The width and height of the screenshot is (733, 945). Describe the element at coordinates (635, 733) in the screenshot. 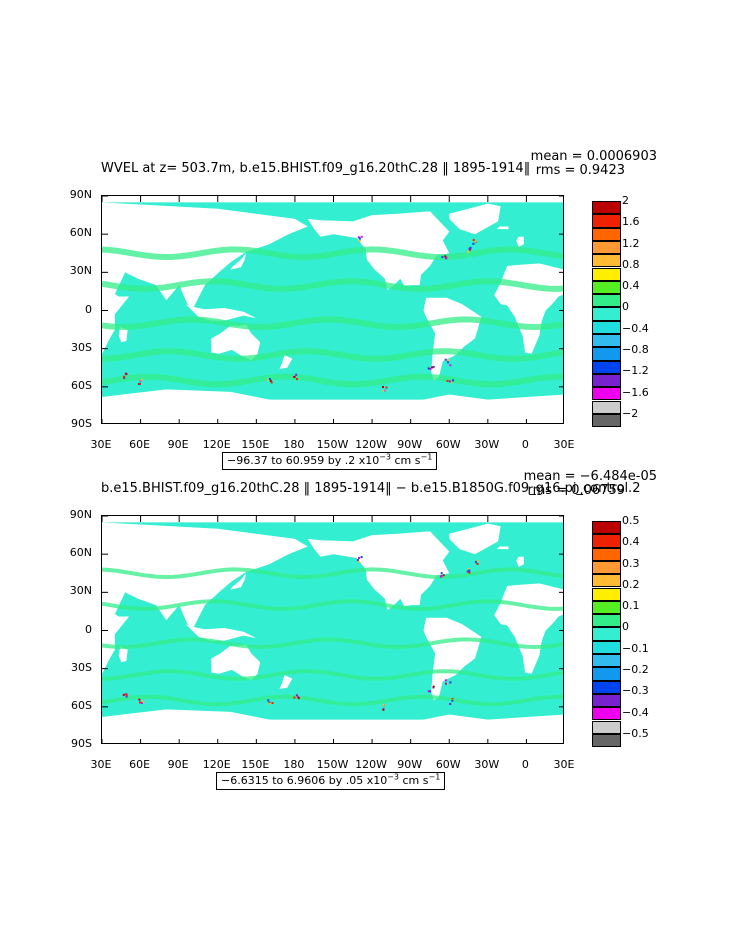

I see `colorbar-label: −0.5` at that location.